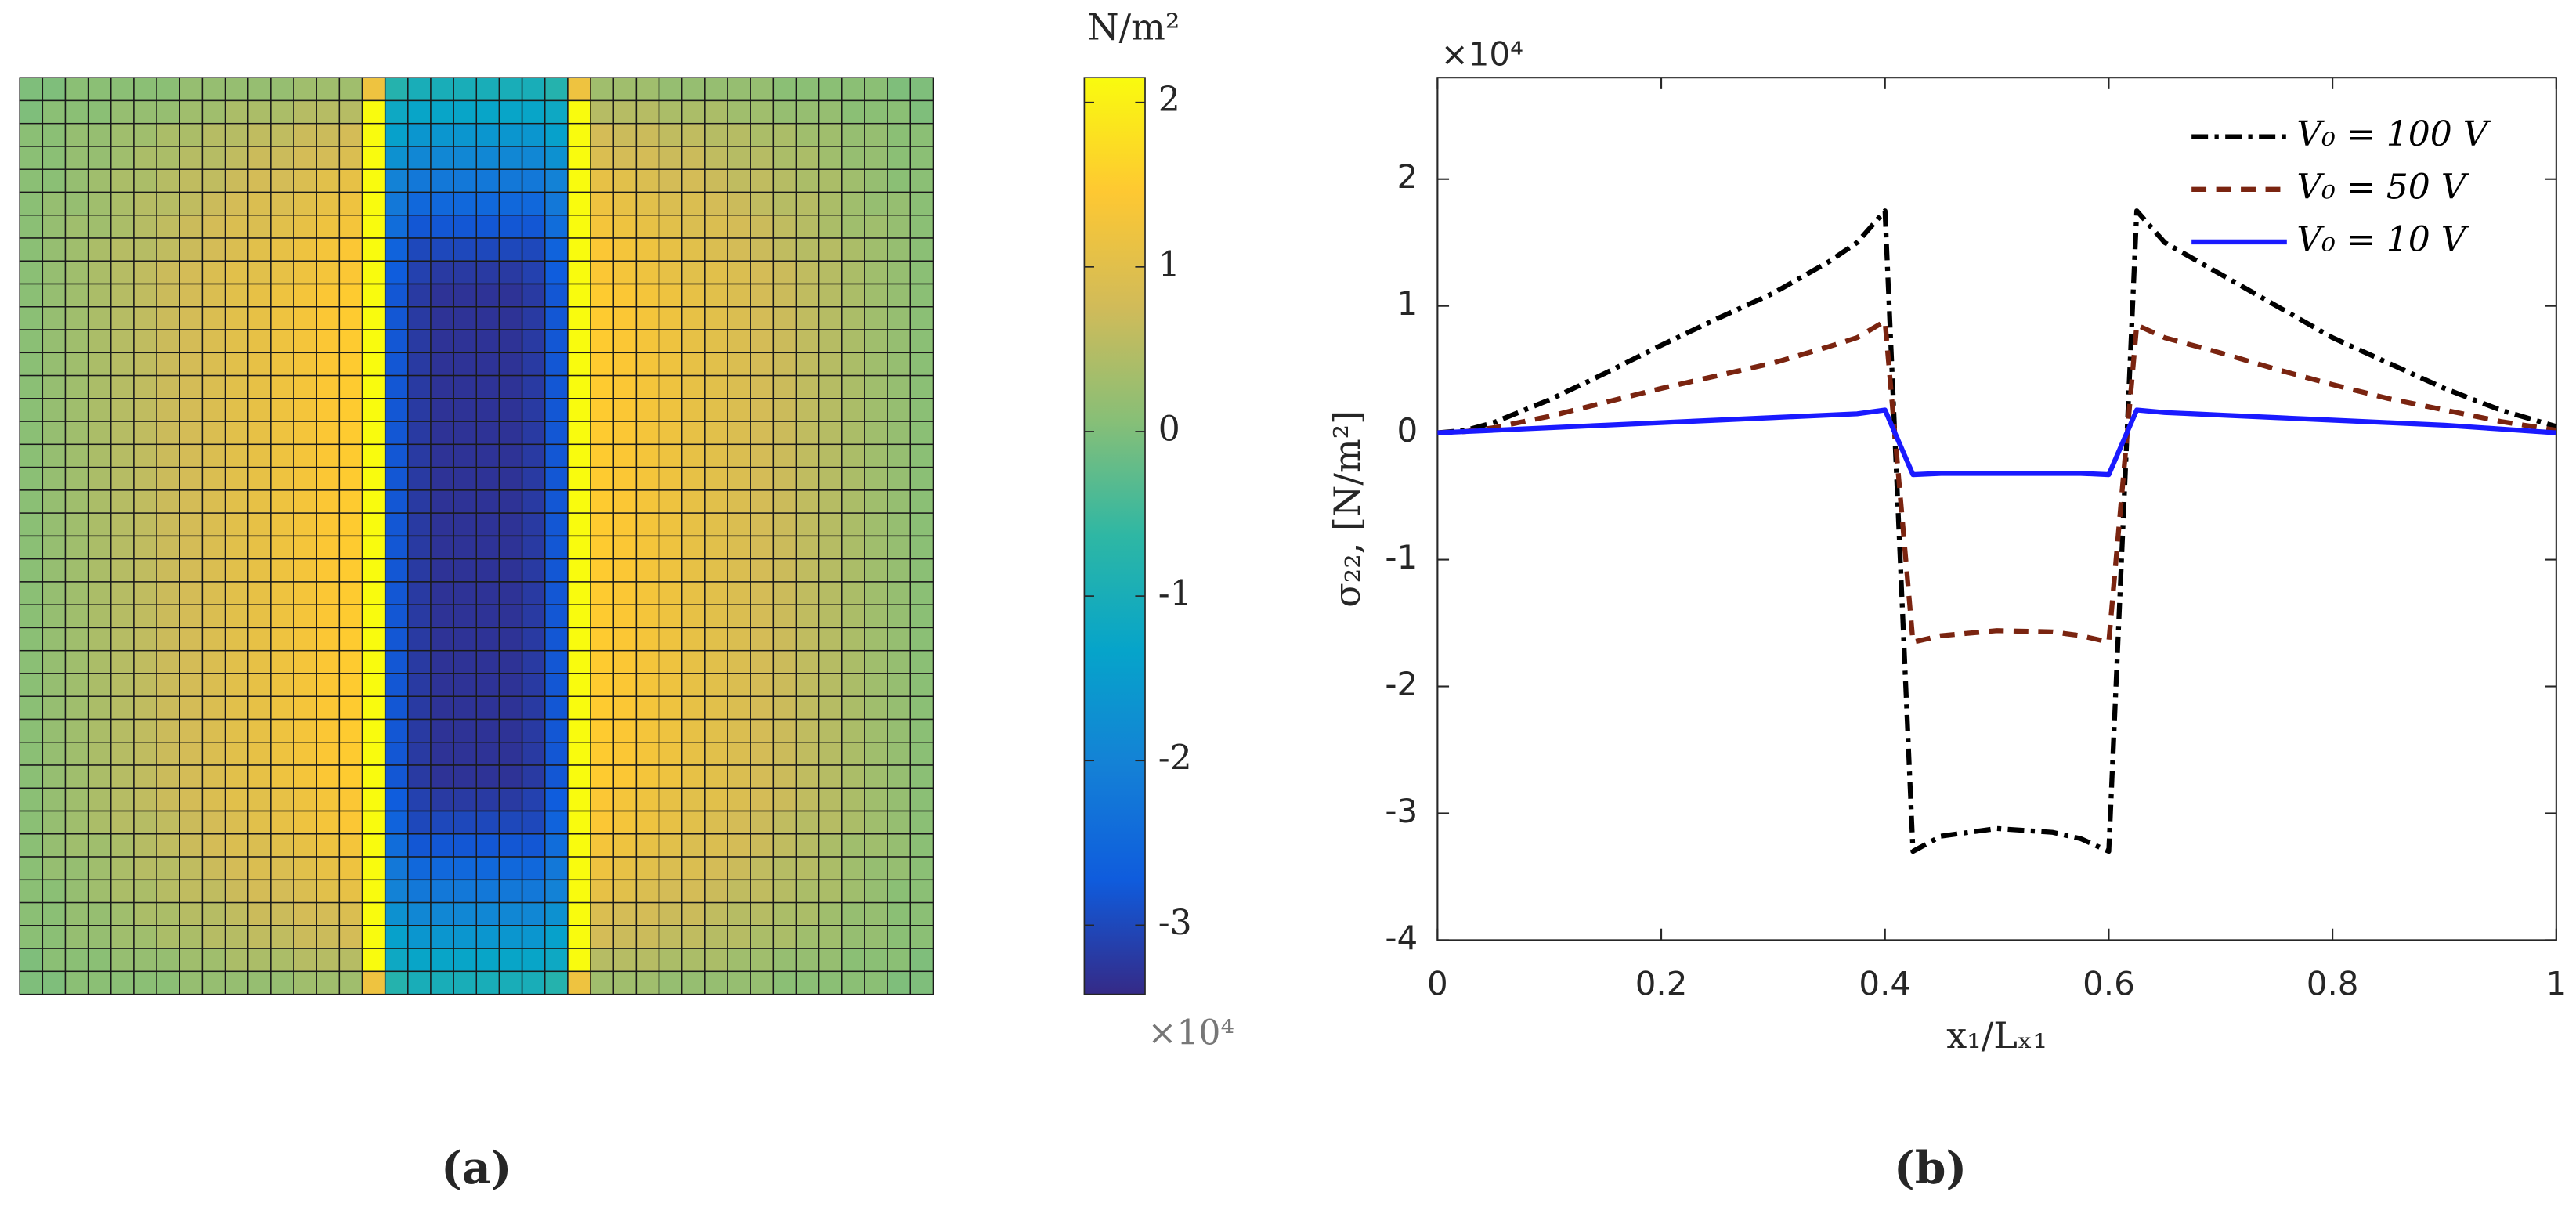 The image size is (2576, 1210). What do you see at coordinates (1407, 303) in the screenshot?
I see `y-tick-label: 1` at bounding box center [1407, 303].